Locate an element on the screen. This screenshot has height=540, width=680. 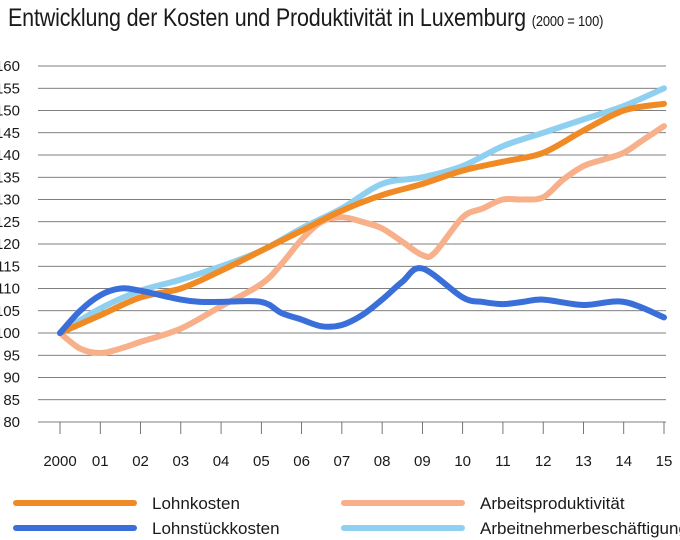
x-tick-label: 05 is located at coordinates (261, 461).